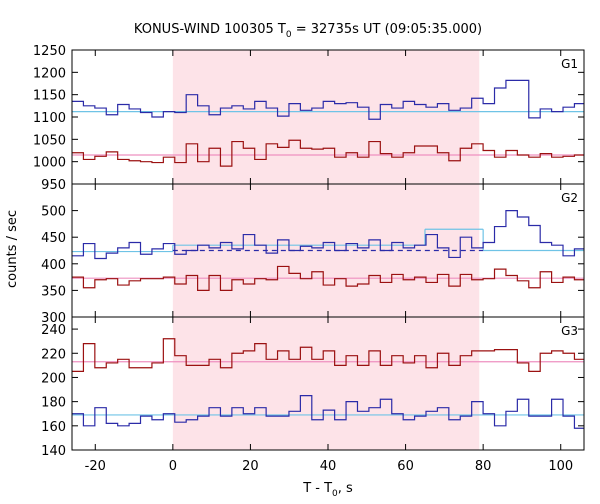  What do you see at coordinates (53, 378) in the screenshot?
I see `y-tick-label: 200` at bounding box center [53, 378].